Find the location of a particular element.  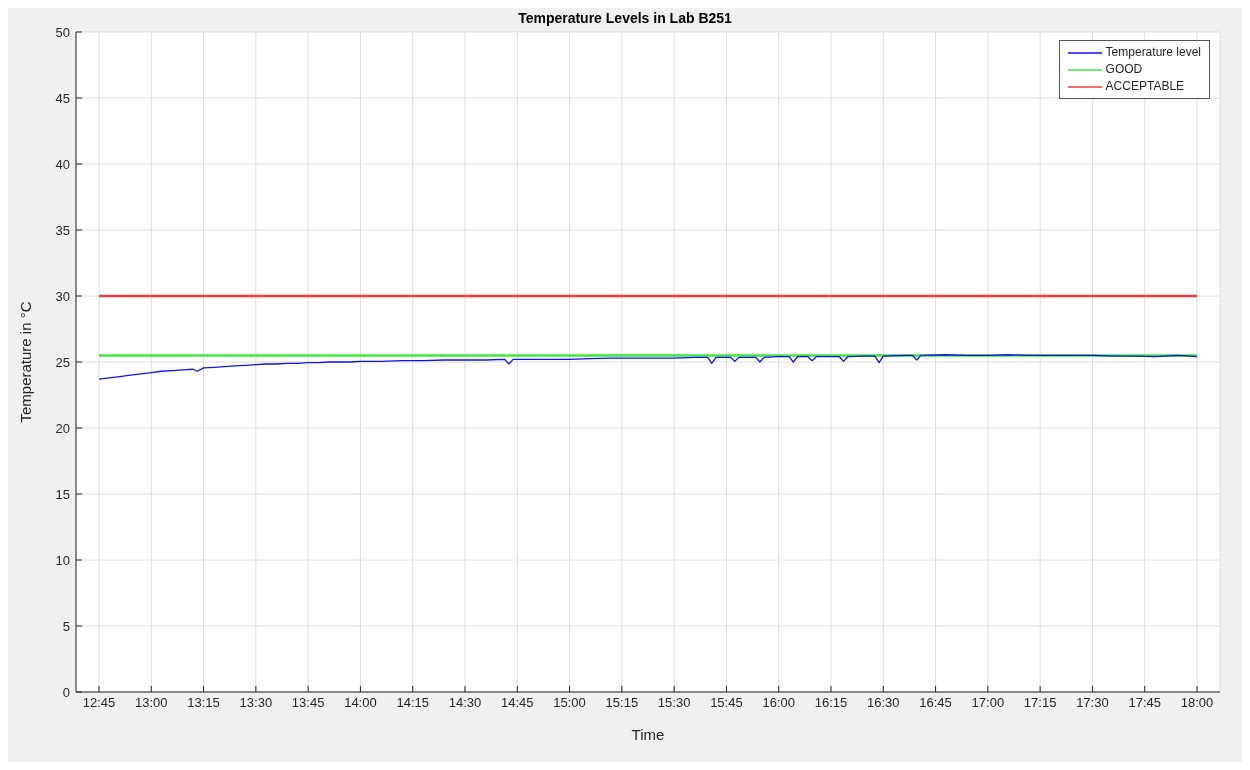

x-tick-label: 17:45 is located at coordinates (1144, 703).